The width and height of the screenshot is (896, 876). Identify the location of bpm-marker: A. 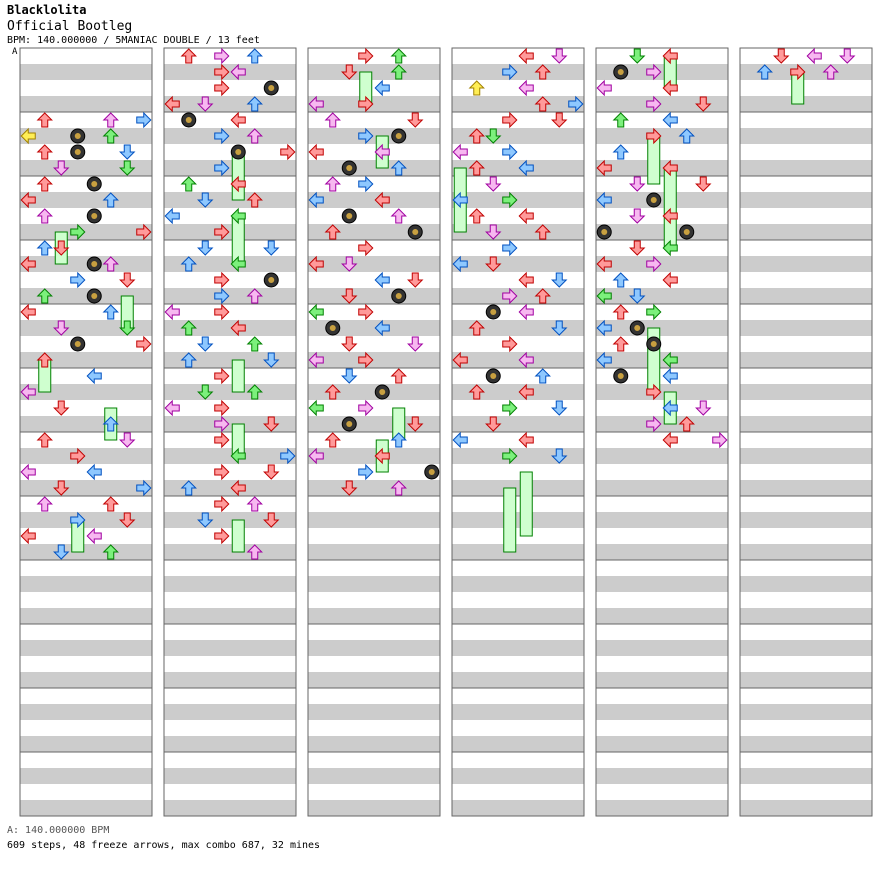
(15, 52).